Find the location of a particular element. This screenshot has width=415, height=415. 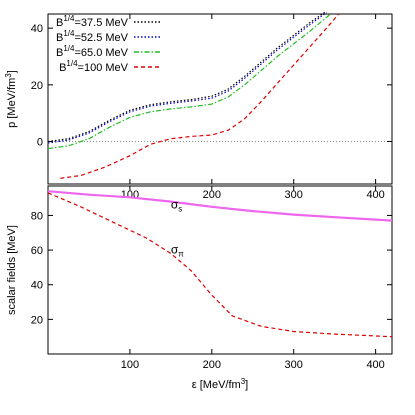

top-xtick-label-1: 200 is located at coordinates (212, 195).